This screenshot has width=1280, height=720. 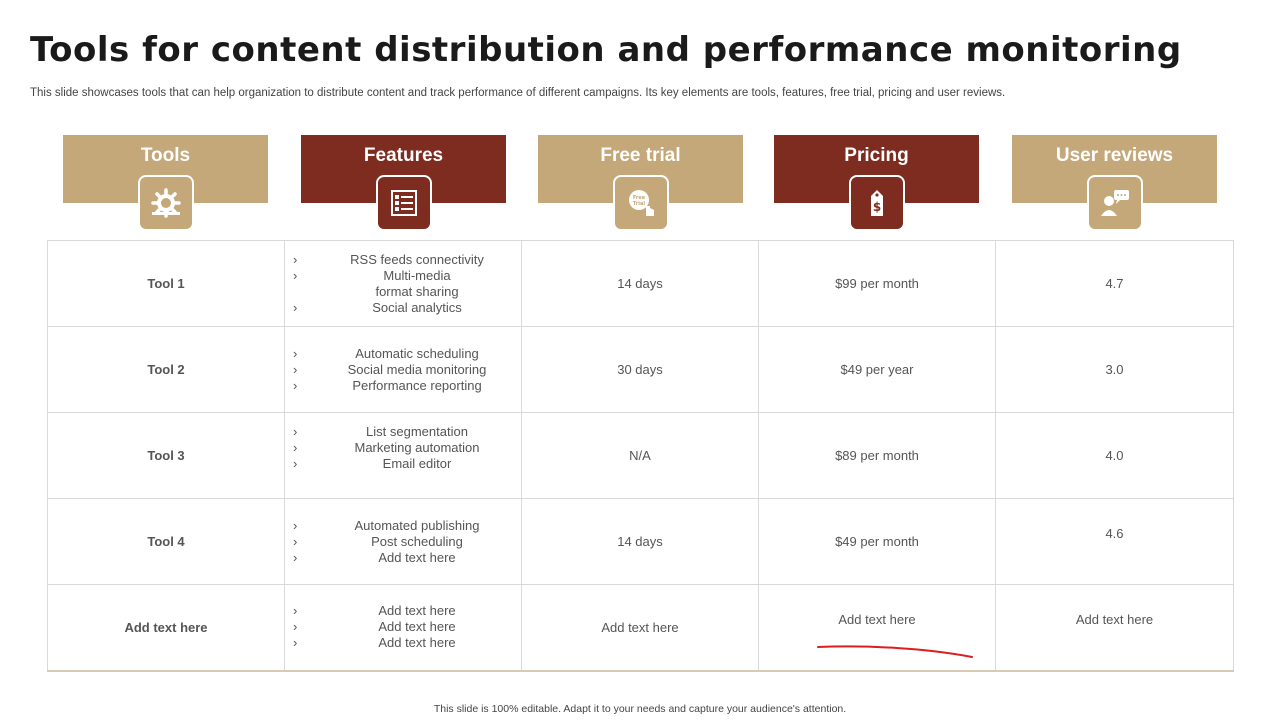 I want to click on feature-item: Performance reporting, so click(x=407, y=386).